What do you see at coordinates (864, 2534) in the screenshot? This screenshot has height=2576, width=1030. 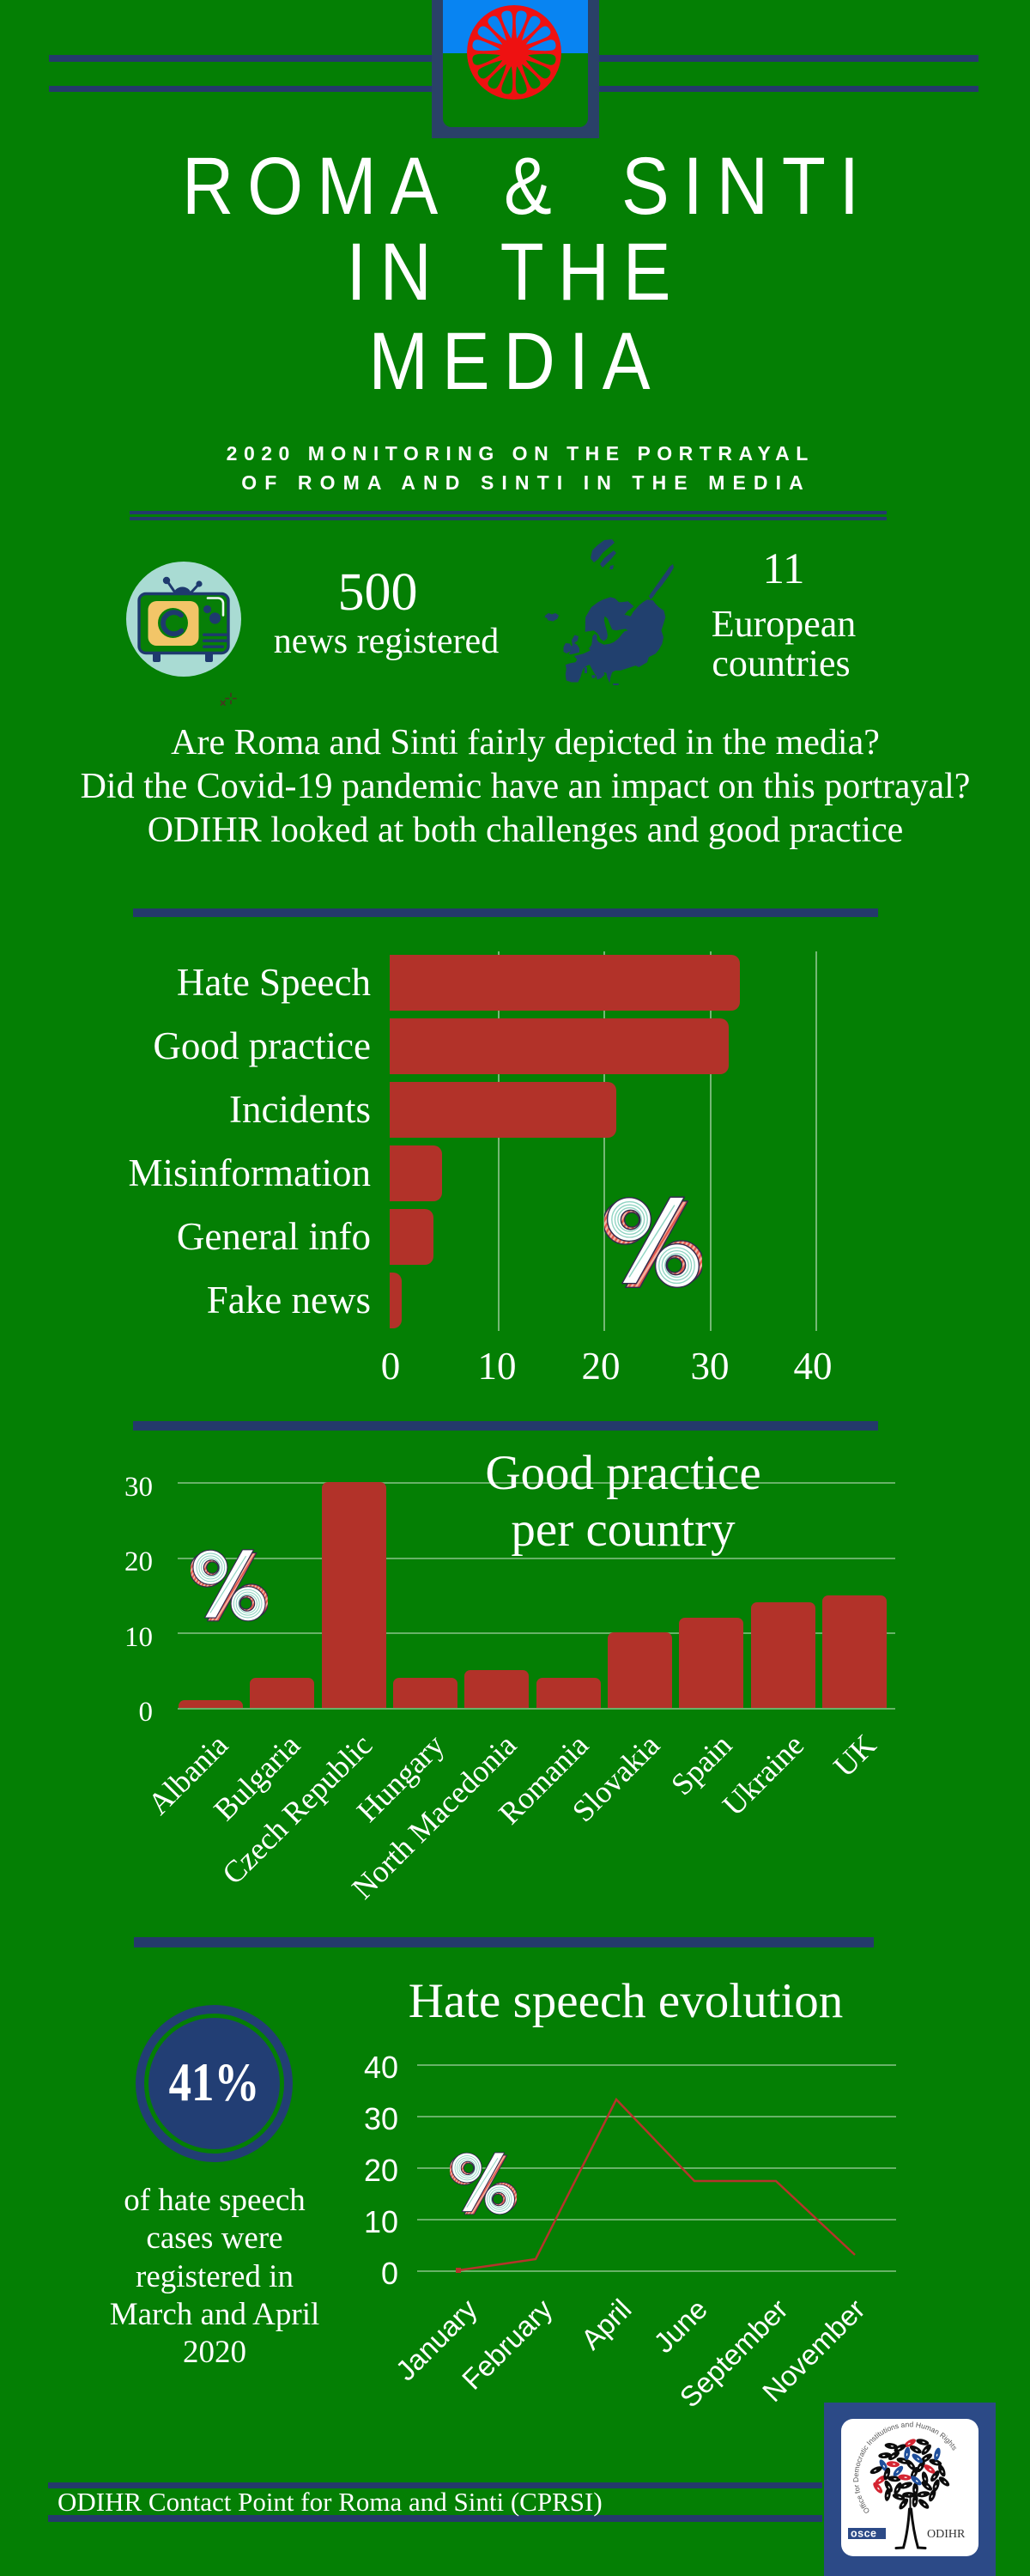 I see `svg-text: osce` at bounding box center [864, 2534].